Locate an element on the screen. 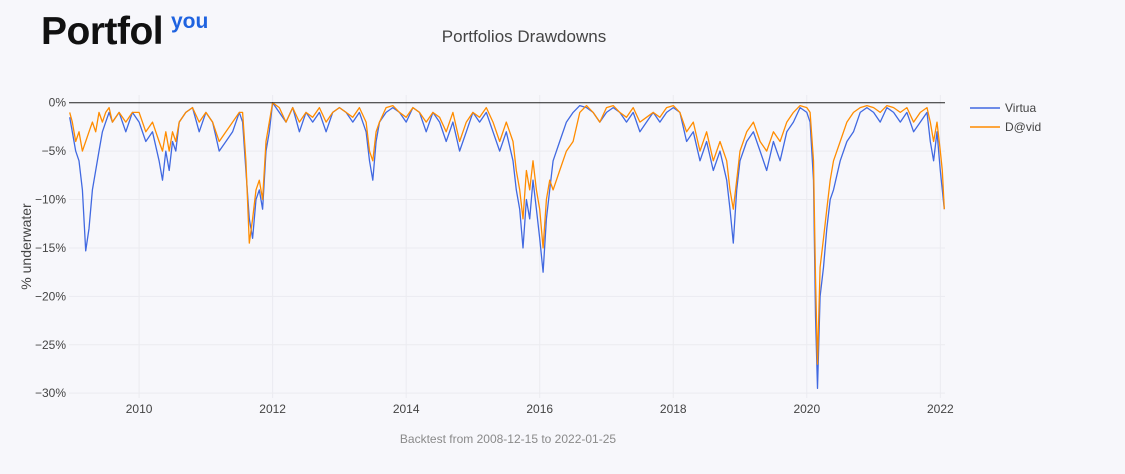 The height and width of the screenshot is (474, 1125). legend: Virtua D@vid is located at coordinates (1005, 117).